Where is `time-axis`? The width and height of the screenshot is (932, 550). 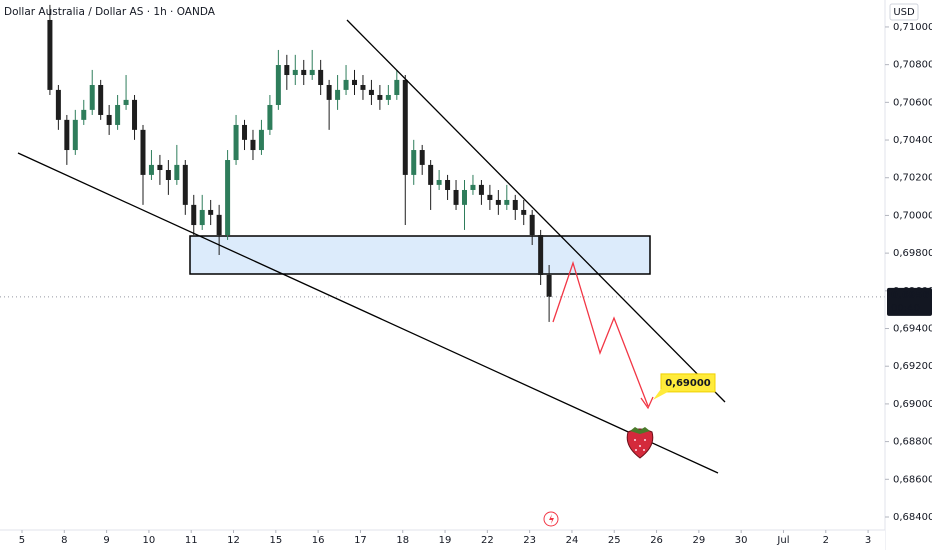 time-axis is located at coordinates (442, 540).